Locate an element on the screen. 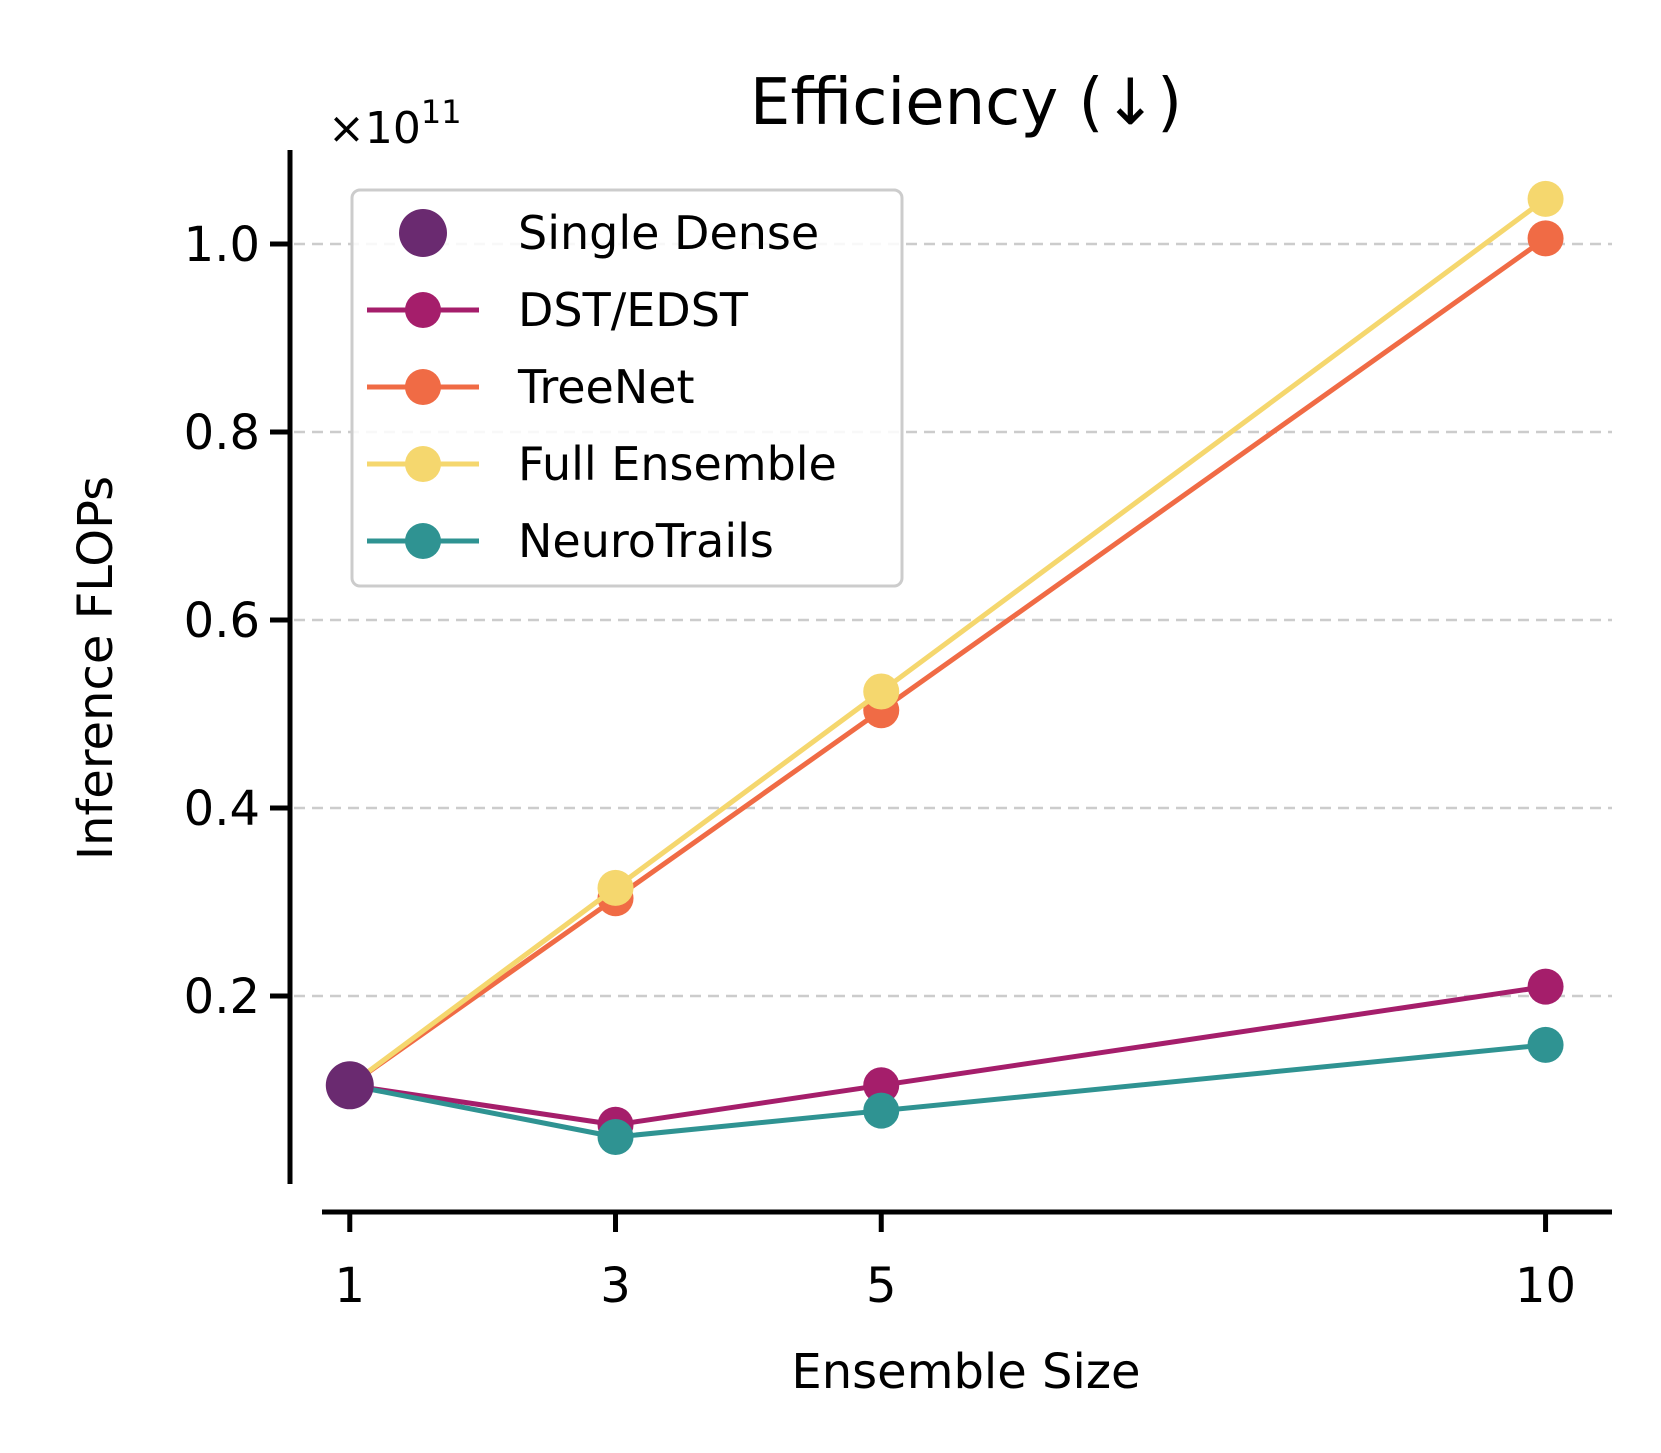  series-line-dst-edst is located at coordinates (947, 1056).